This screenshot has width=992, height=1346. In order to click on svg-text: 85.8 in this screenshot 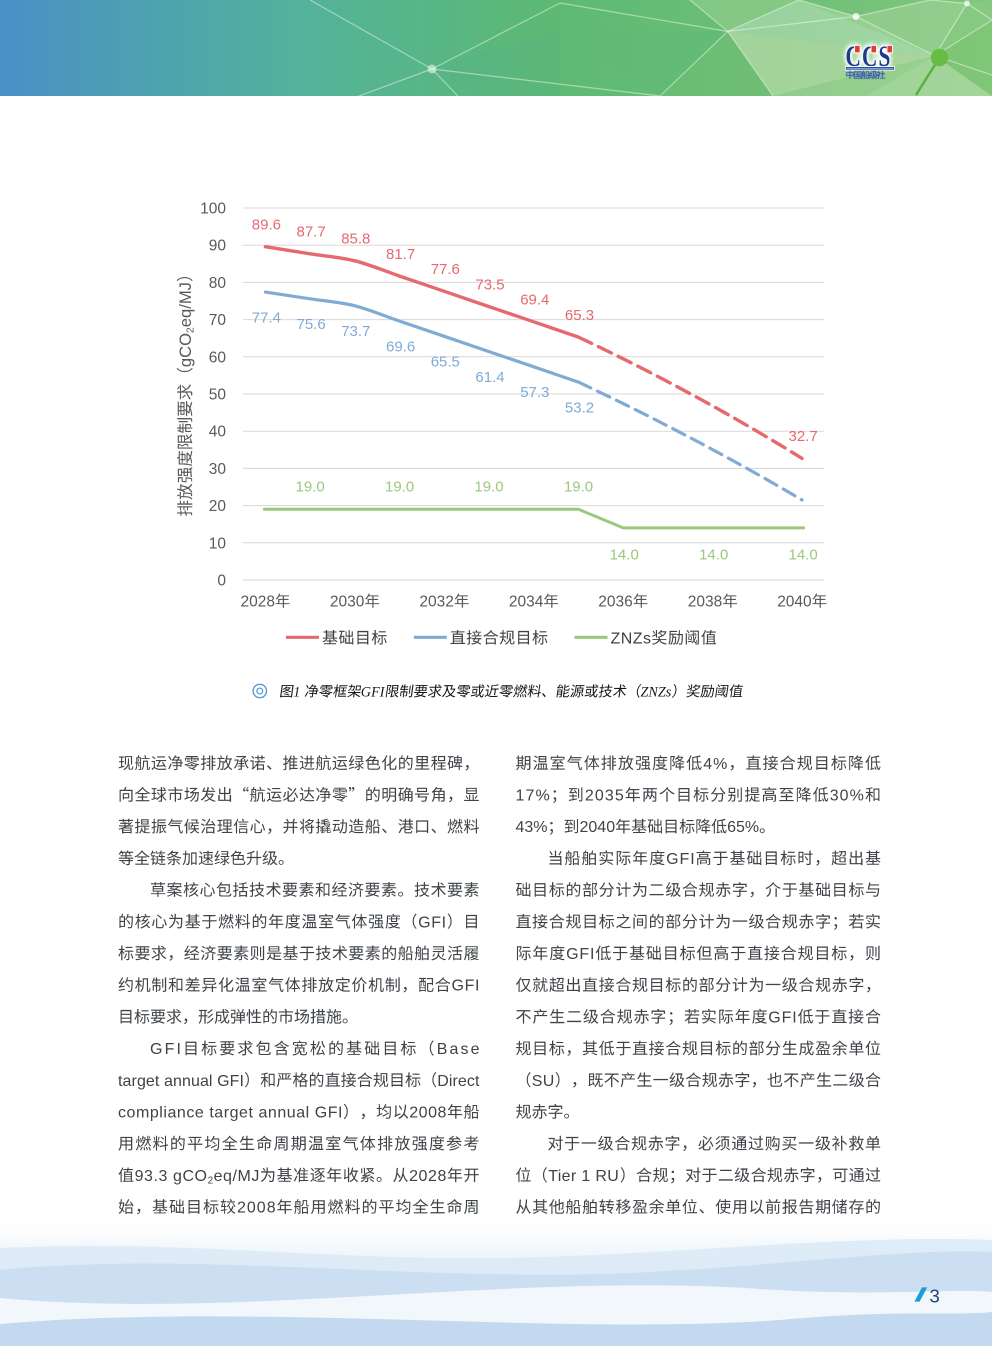, I will do `click(355, 239)`.